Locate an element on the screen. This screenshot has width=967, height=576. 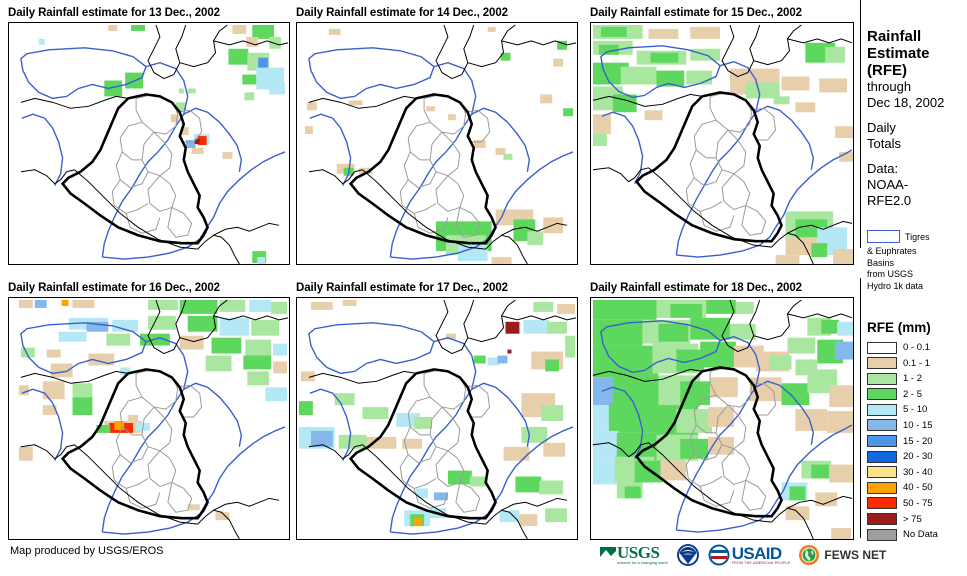
fews-globe-icon is located at coordinates (809, 555).